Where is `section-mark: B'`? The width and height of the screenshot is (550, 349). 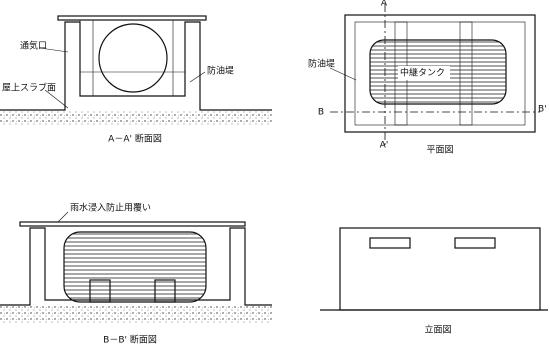 section-mark: B' is located at coordinates (542, 110).